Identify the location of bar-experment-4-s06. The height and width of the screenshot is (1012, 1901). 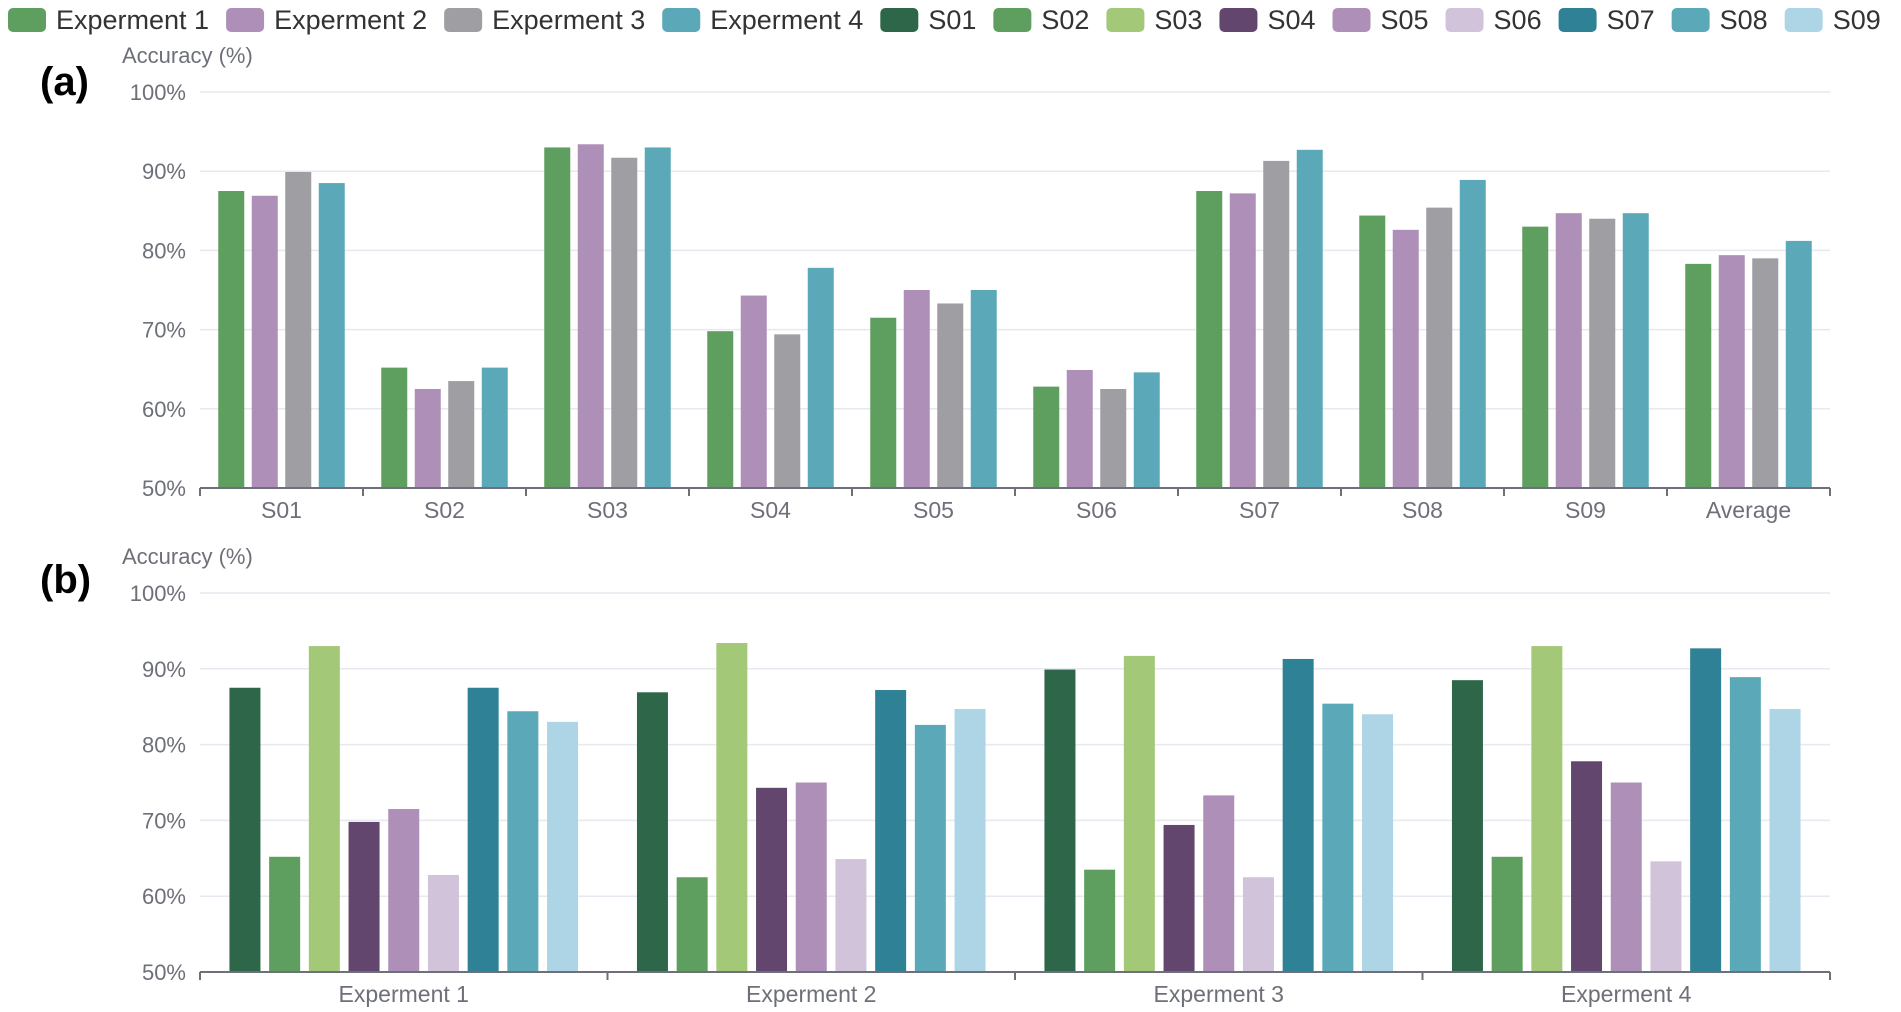
(1146, 430).